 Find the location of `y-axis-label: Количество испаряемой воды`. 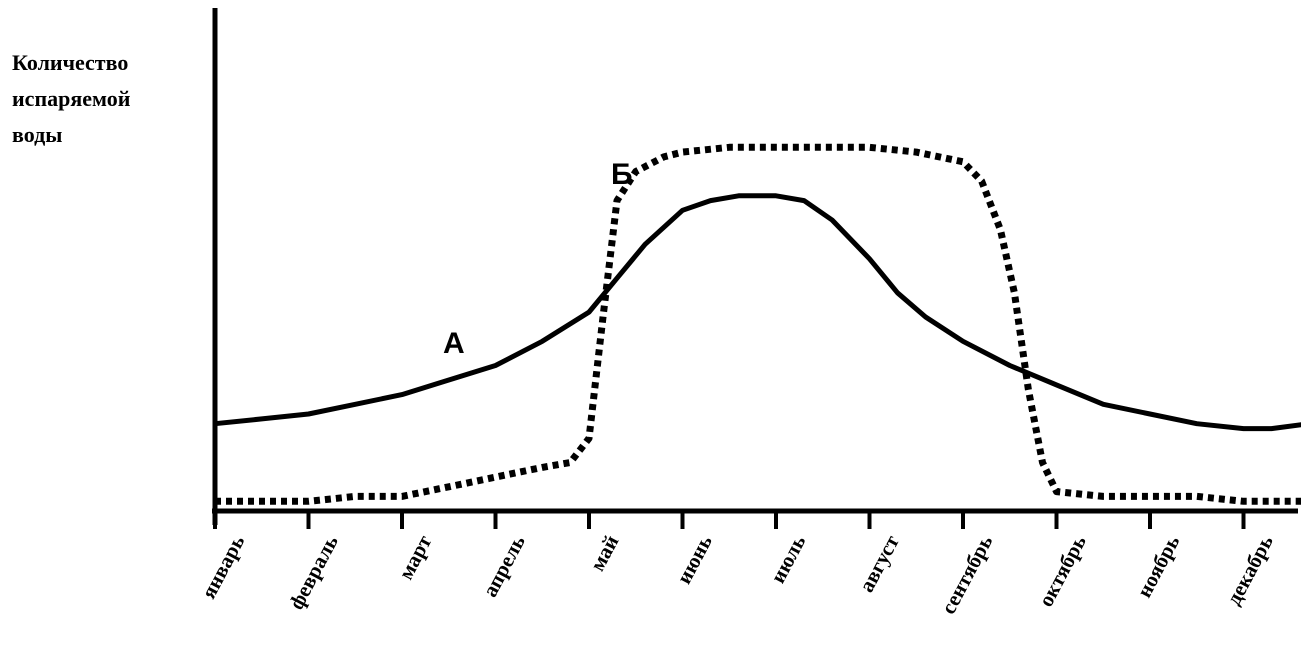

y-axis-label: Количество испаряемой воды is located at coordinates (71, 98).